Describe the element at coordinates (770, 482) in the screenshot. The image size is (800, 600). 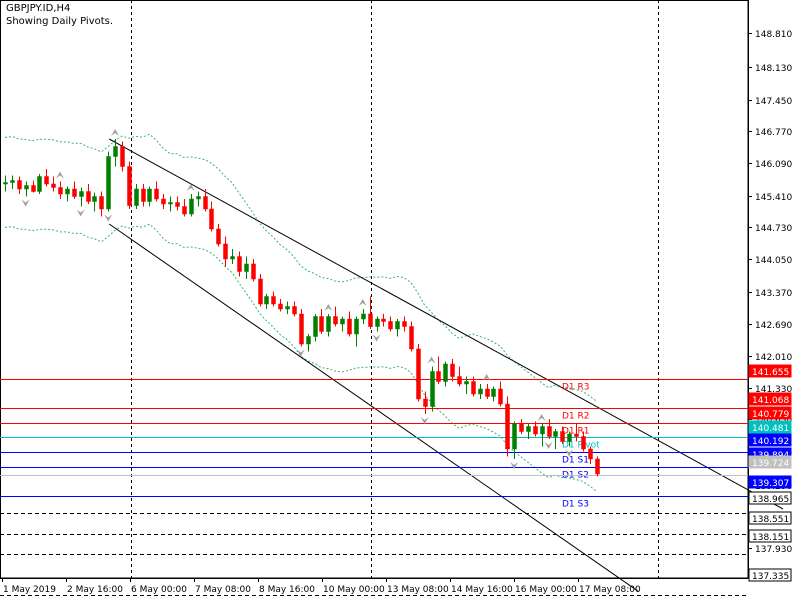
I see `price-scale-tag: 139.307` at that location.